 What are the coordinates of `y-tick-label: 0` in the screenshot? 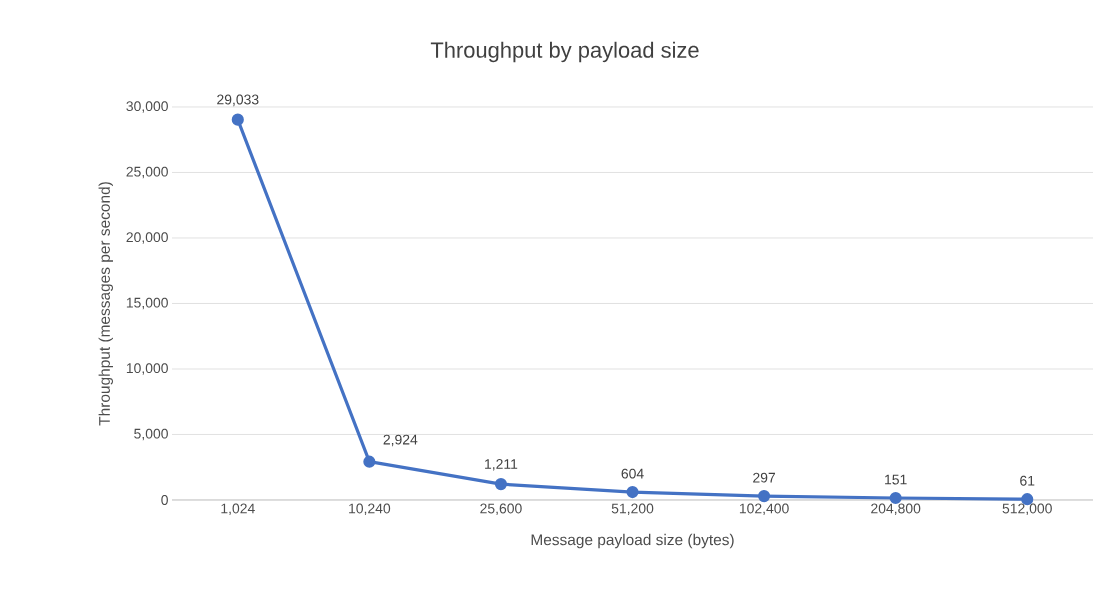 It's located at (164, 500).